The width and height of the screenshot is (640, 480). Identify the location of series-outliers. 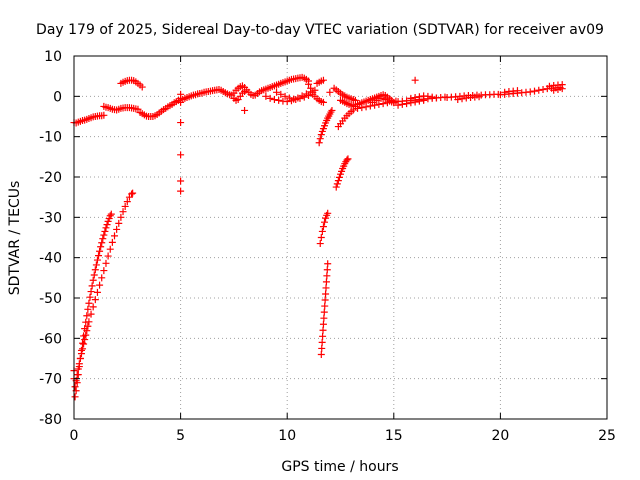
(330, 95).